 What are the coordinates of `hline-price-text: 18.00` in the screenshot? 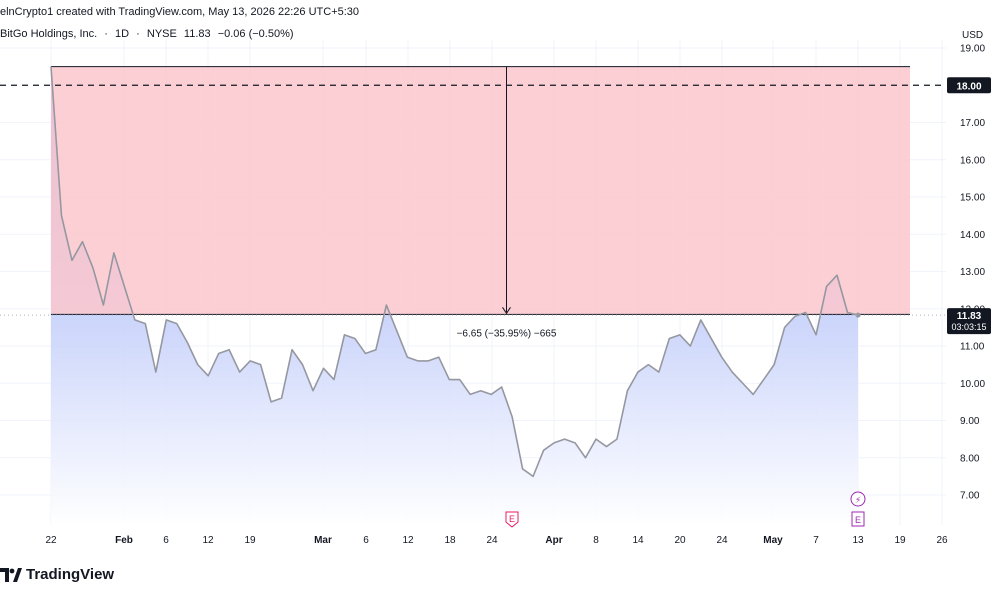 It's located at (968, 86).